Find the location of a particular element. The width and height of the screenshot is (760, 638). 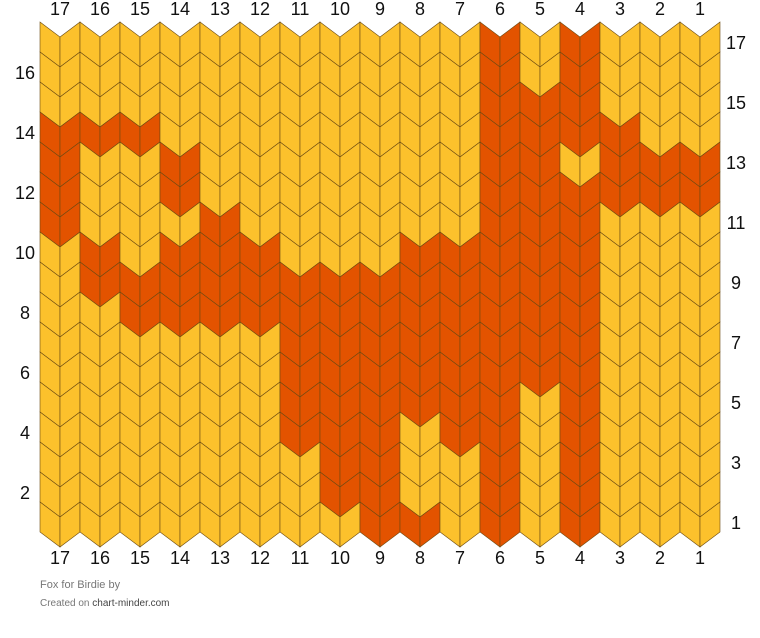

footer-line: Fox for Birdie by is located at coordinates (80, 585).